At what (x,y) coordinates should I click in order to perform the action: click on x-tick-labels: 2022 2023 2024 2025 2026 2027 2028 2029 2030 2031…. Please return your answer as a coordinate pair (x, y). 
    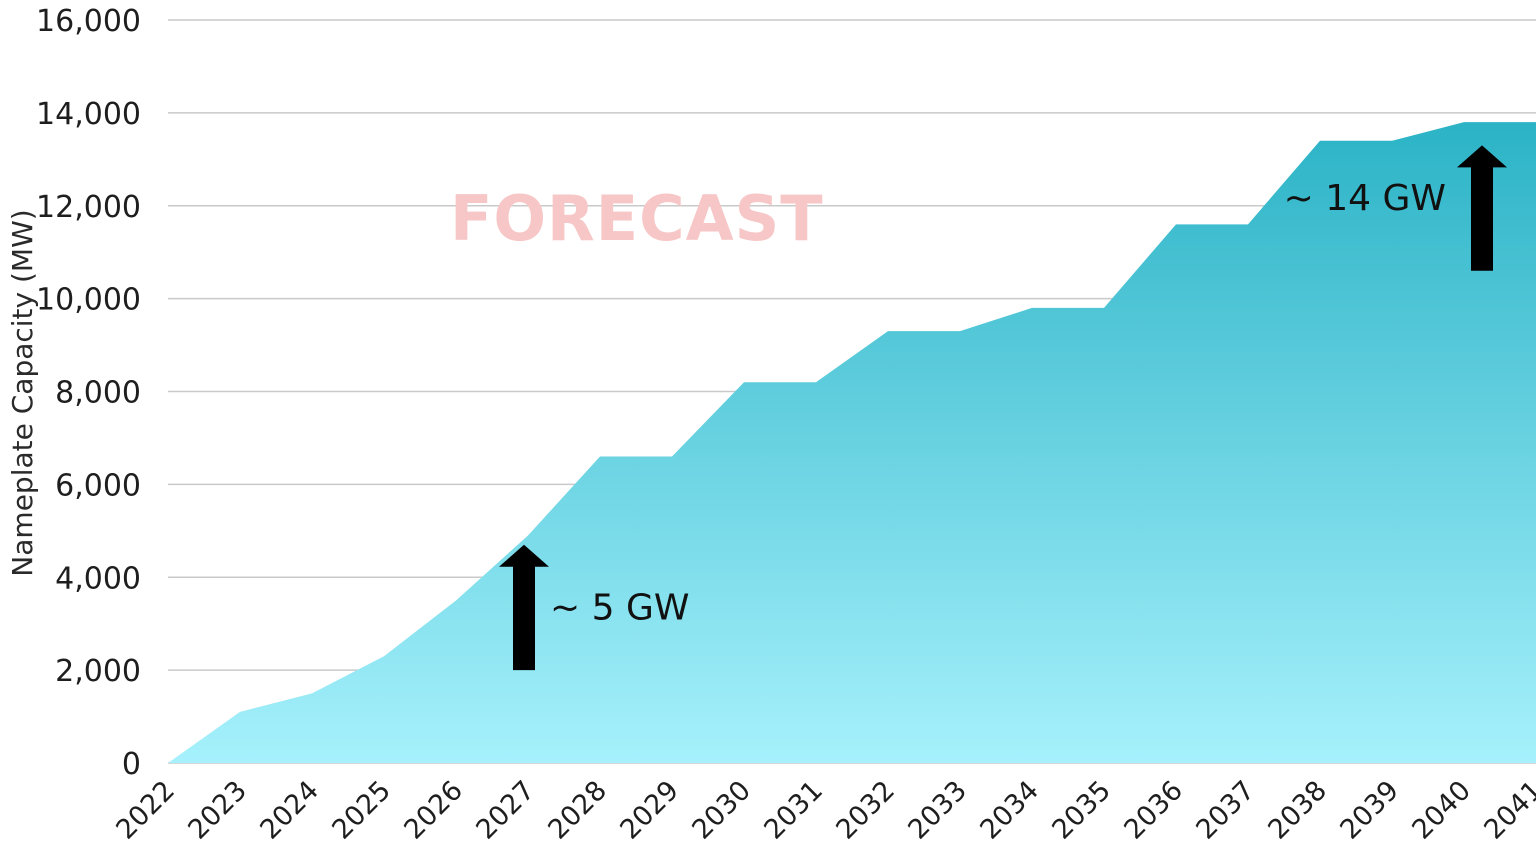
    Looking at the image, I should click on (823, 810).